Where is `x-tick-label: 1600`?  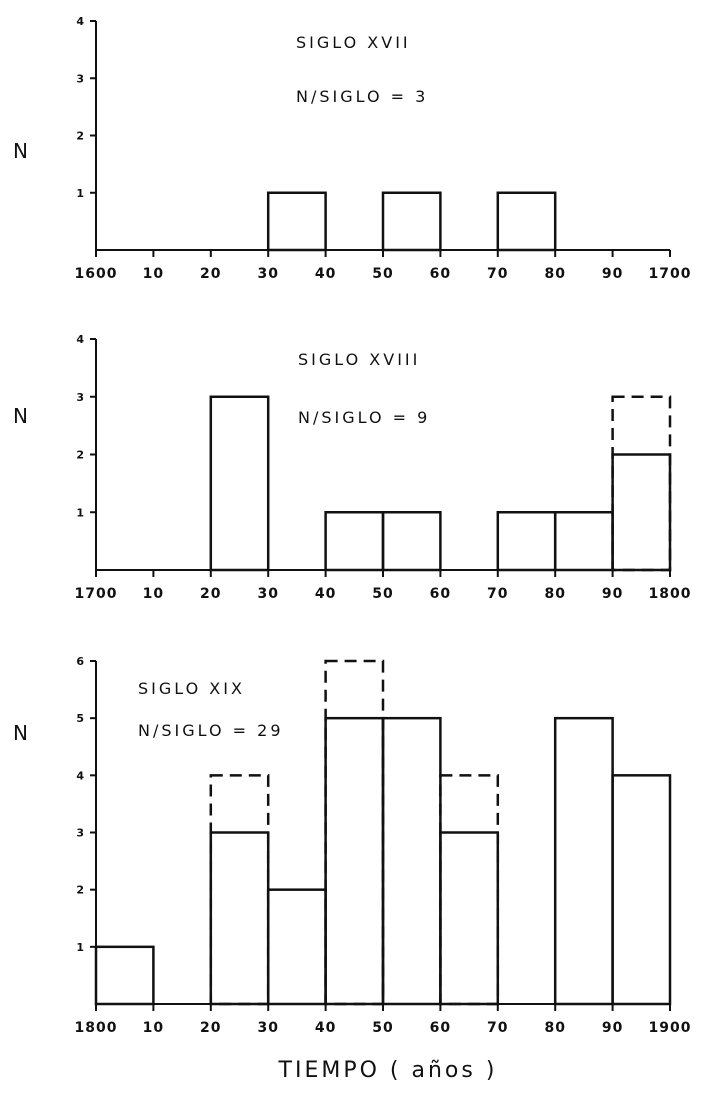
x-tick-label: 1600 is located at coordinates (96, 274).